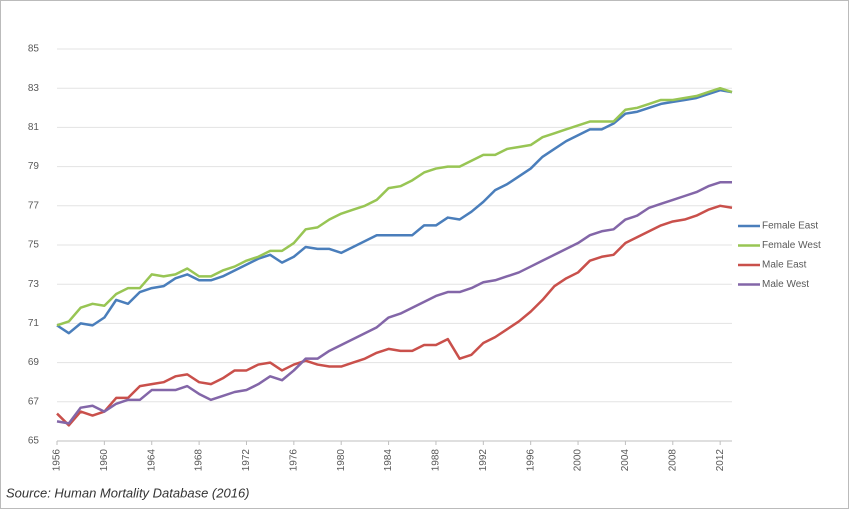  I want to click on legend-label: Male West, so click(785, 284).